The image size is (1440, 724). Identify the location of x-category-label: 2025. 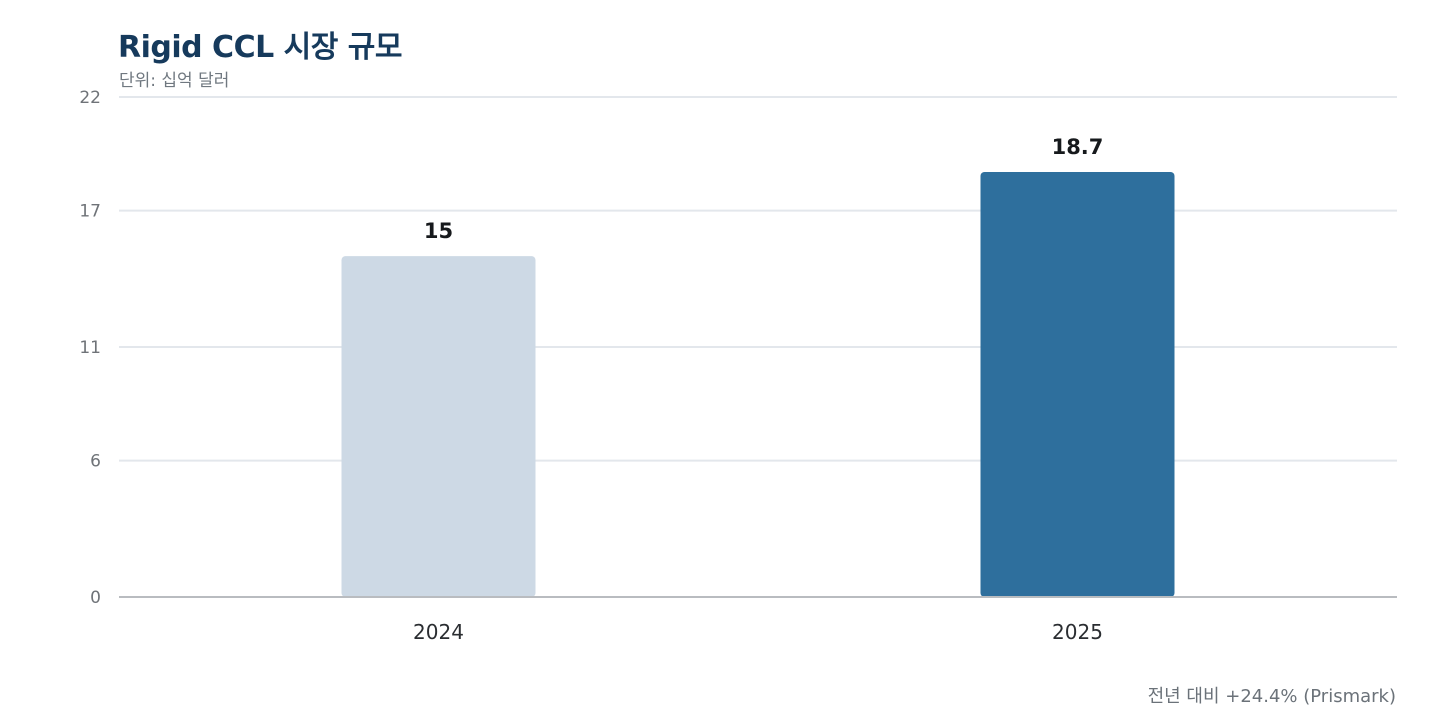
(1077, 632).